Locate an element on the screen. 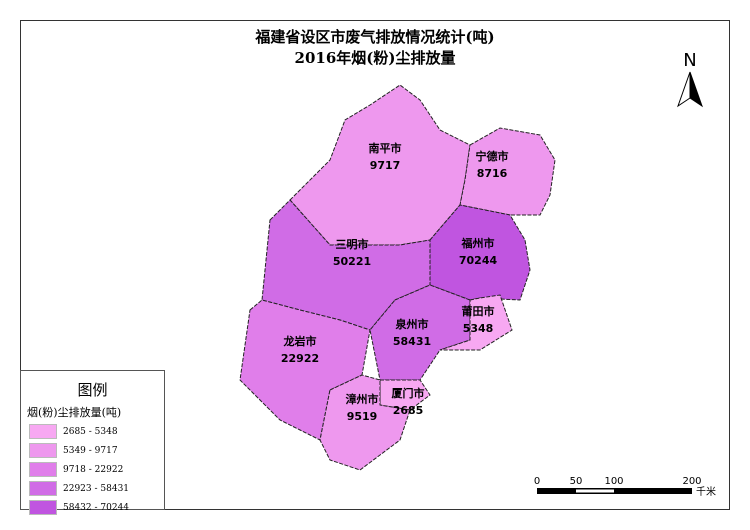 The height and width of the screenshot is (530, 750). legend-label: 5349 - 9717 is located at coordinates (90, 450).